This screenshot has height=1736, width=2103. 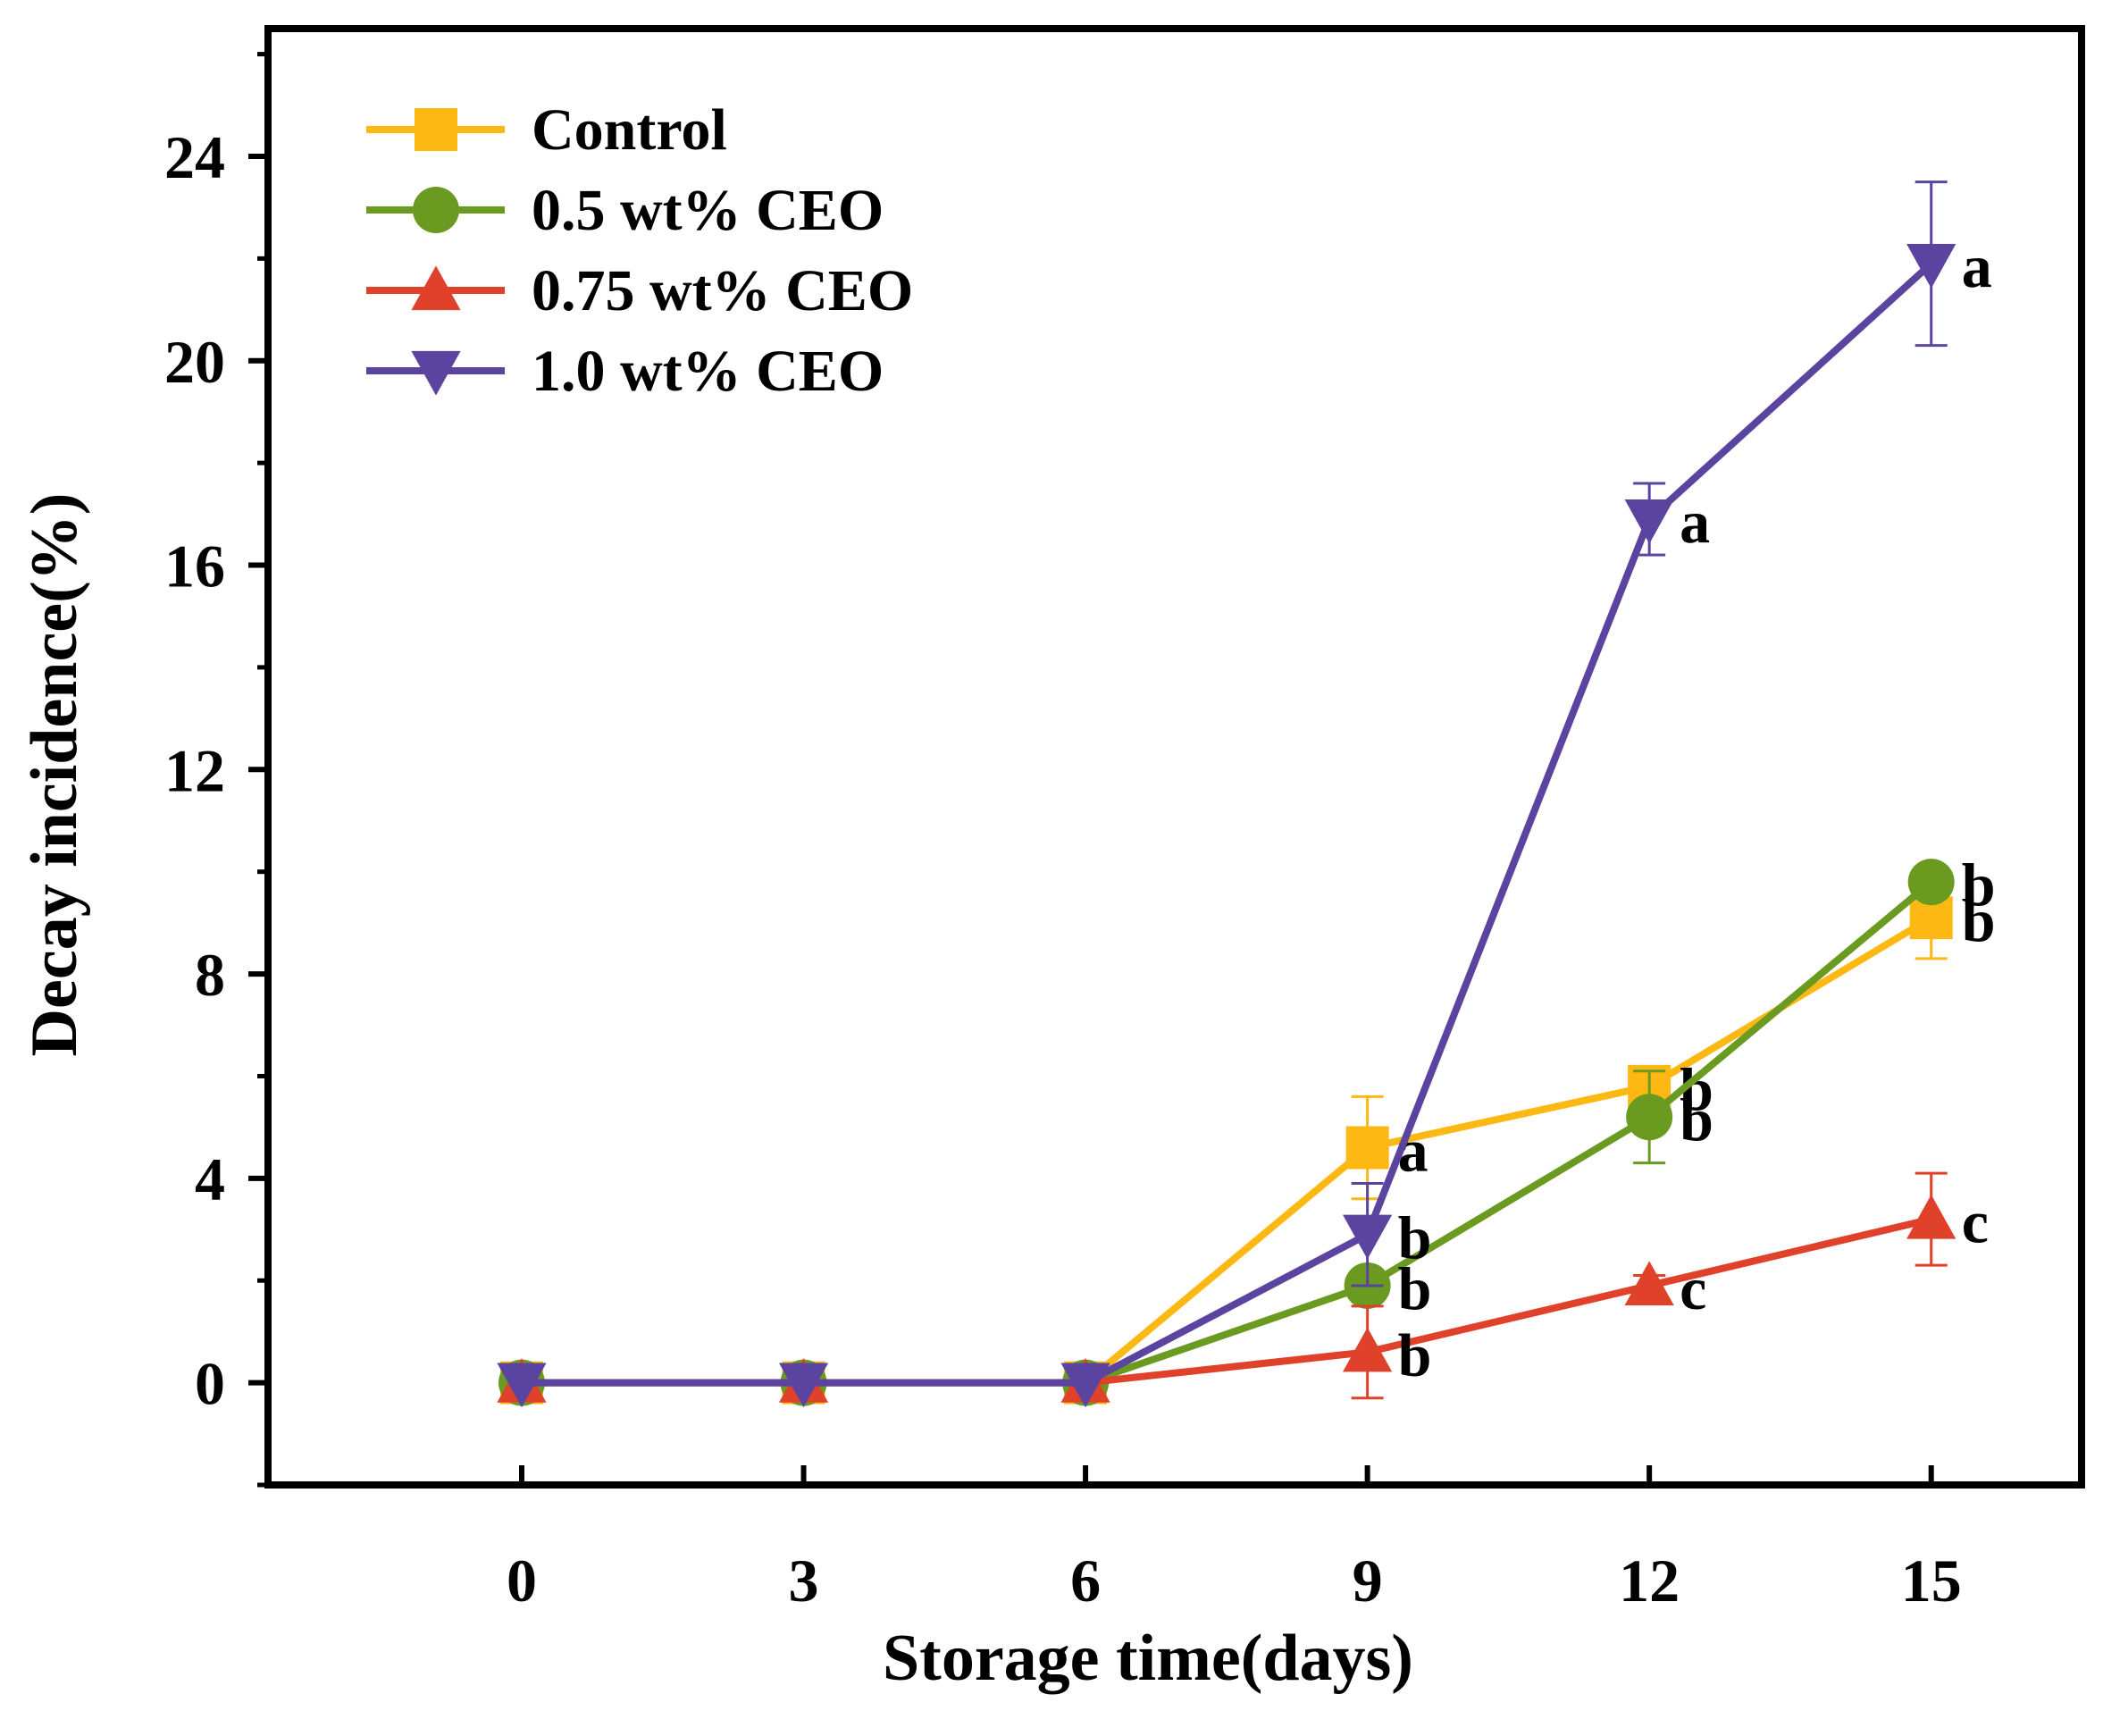 What do you see at coordinates (194, 157) in the screenshot?
I see `y-tick-label: 24` at bounding box center [194, 157].